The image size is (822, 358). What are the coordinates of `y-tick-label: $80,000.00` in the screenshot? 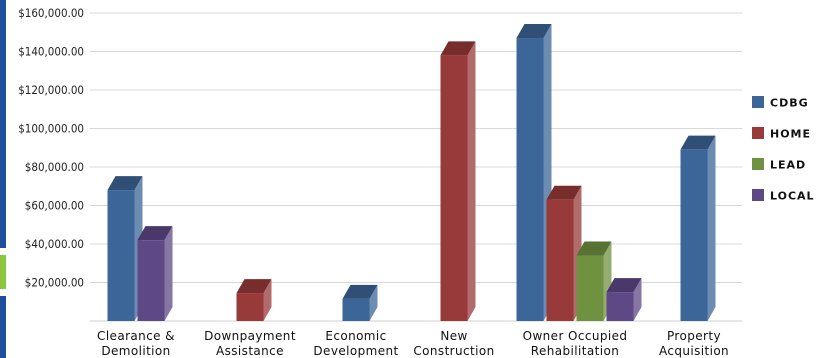 It's located at (54, 167).